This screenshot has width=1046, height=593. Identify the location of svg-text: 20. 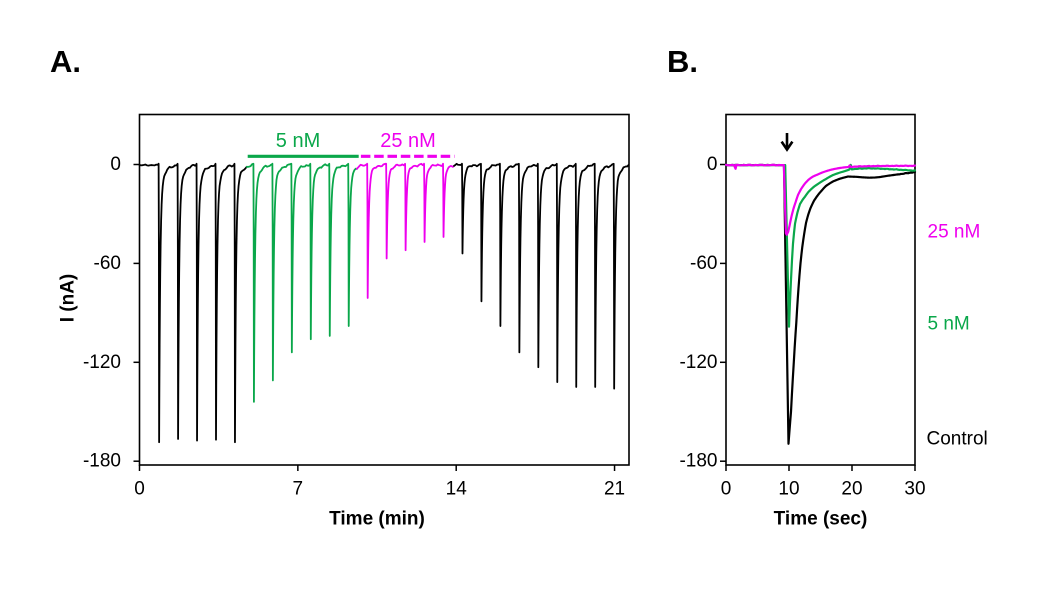
(851, 489).